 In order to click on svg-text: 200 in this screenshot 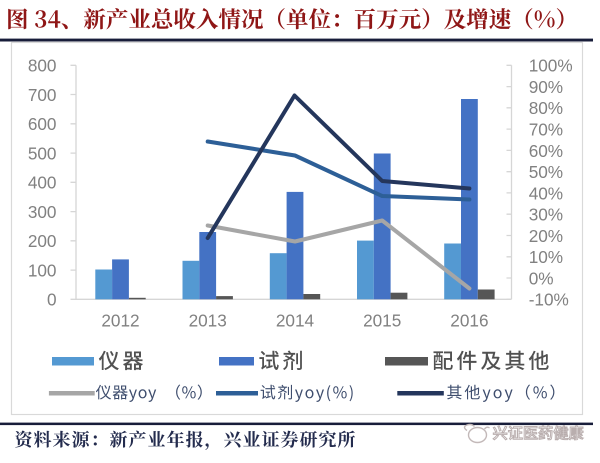, I will do `click(42, 241)`.